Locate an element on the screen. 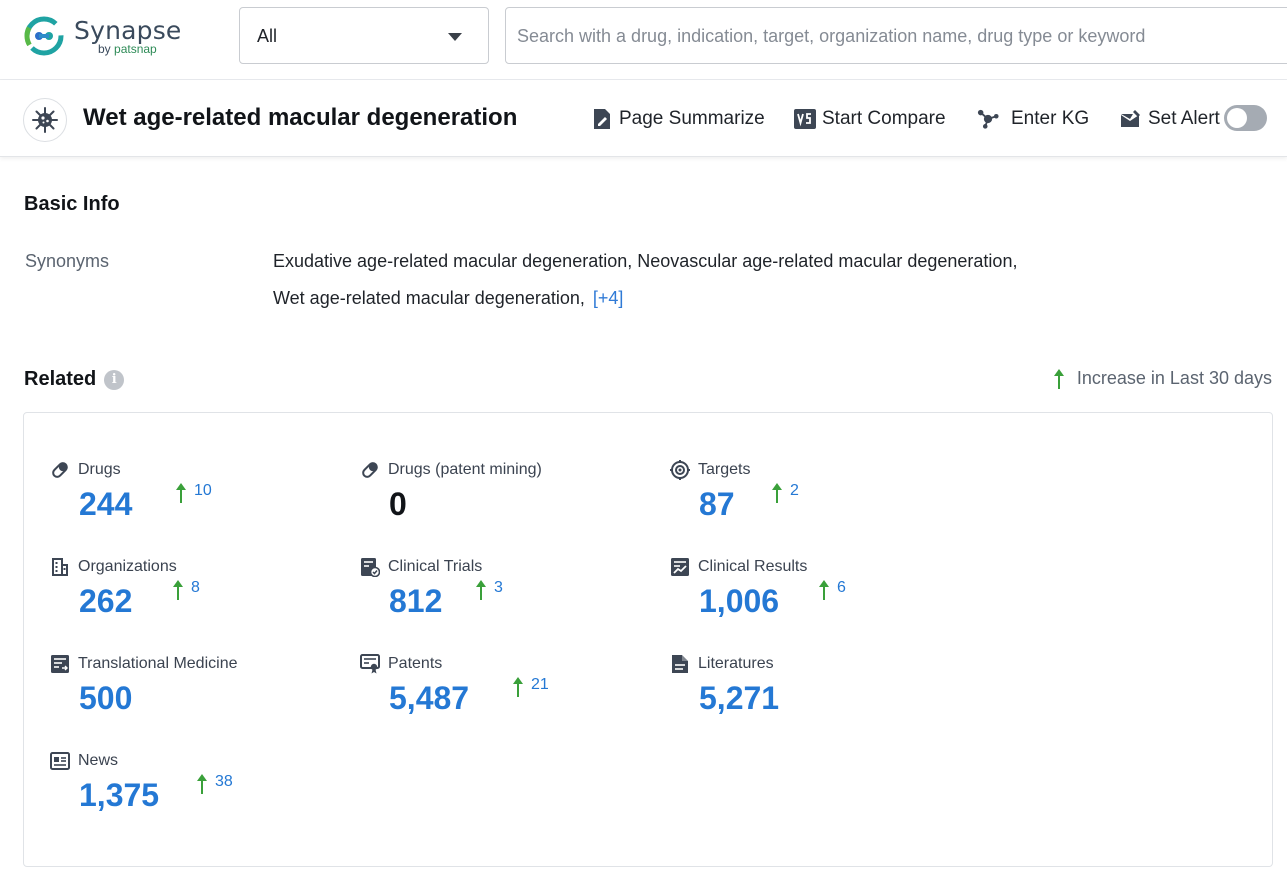  page-title: Wet age-related macular degeneration is located at coordinates (300, 117).